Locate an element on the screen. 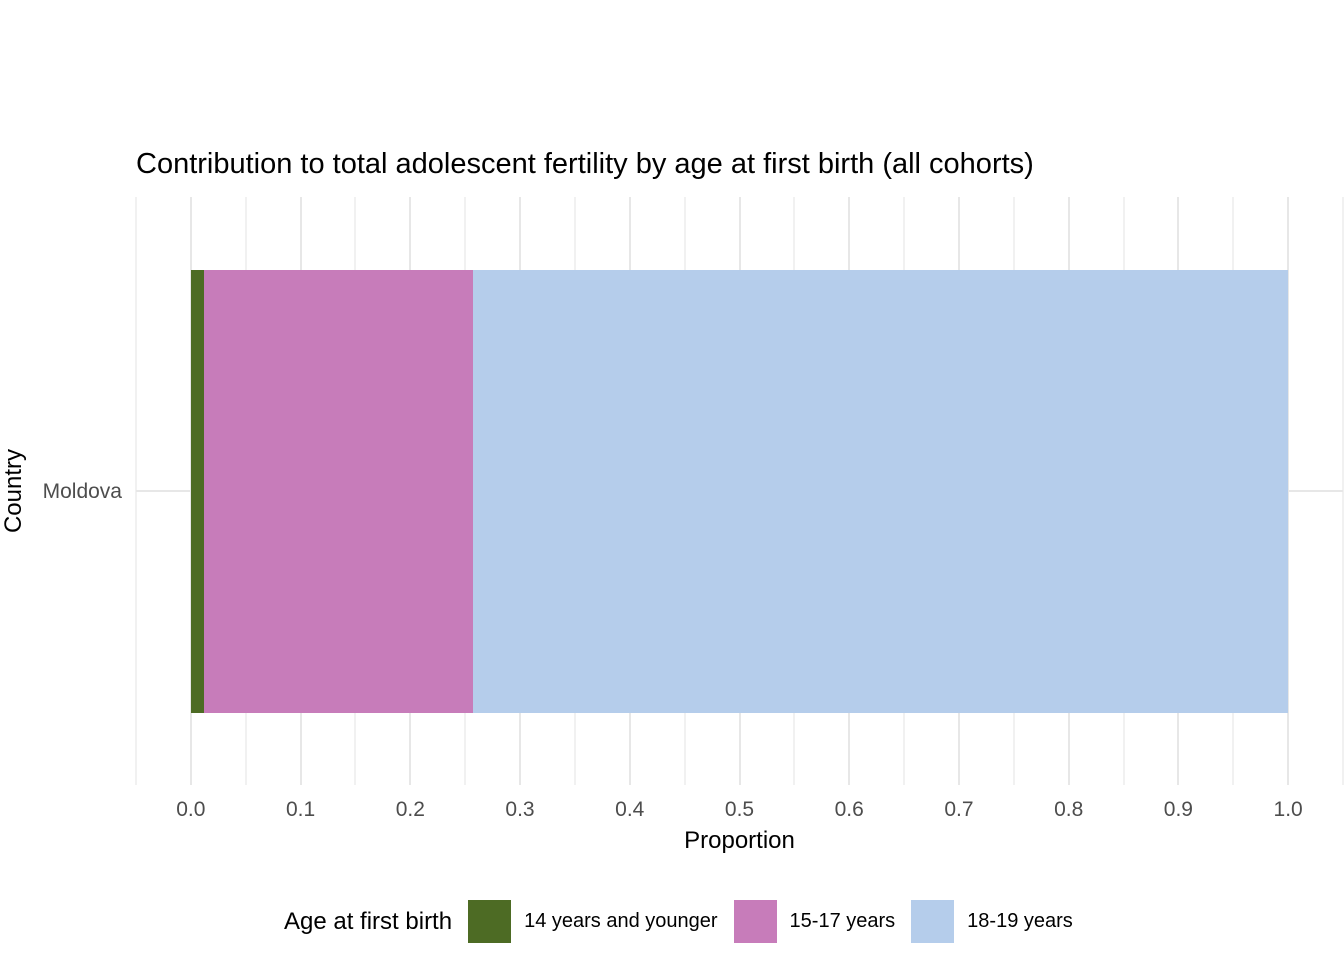  legend-item-15-17-years: 15-17 years is located at coordinates (814, 921).